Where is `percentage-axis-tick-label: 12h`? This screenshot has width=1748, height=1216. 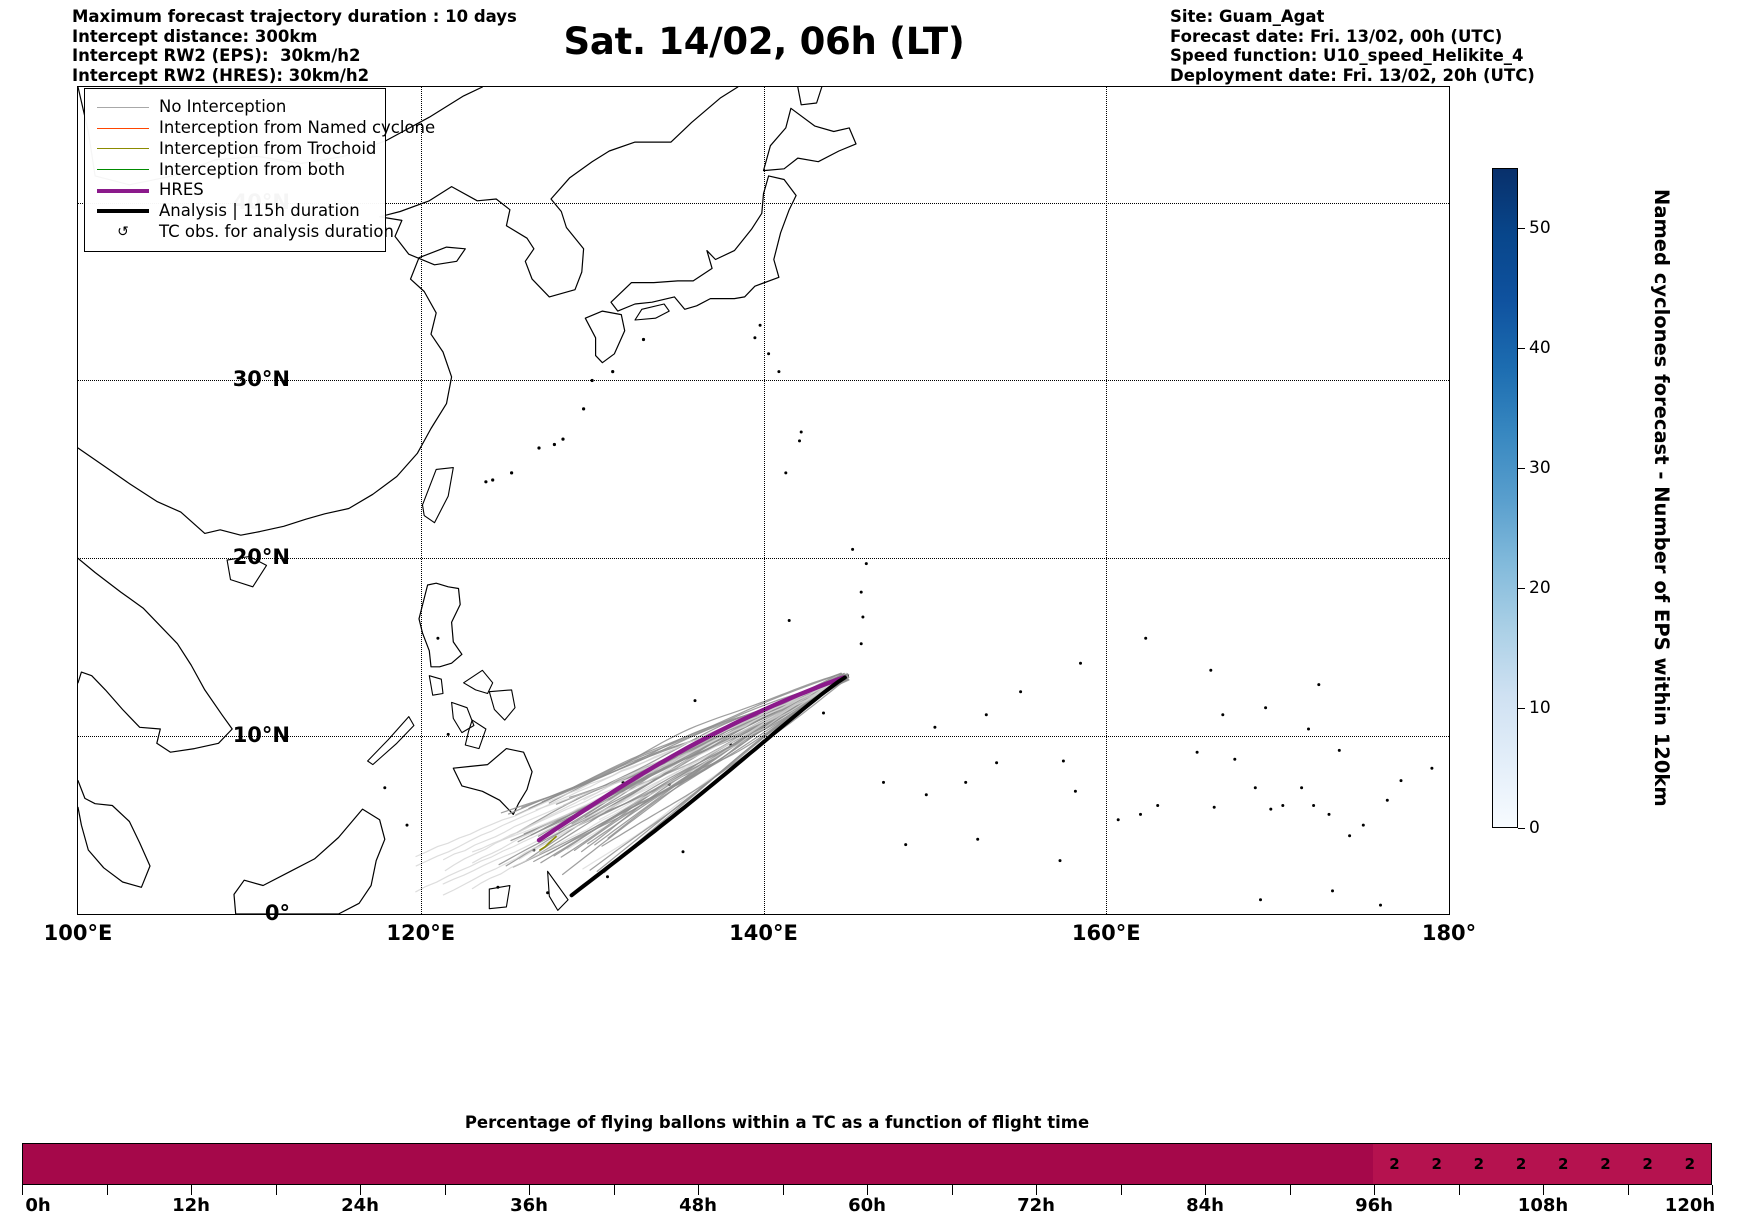
percentage-axis-tick-label: 12h is located at coordinates (191, 1205).